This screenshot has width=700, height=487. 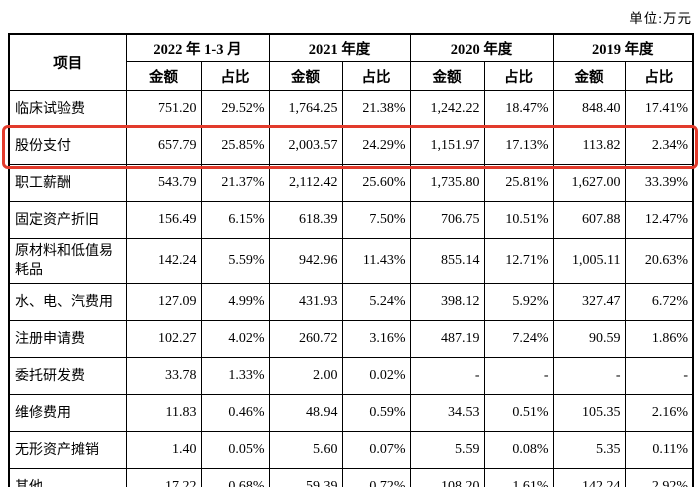 What do you see at coordinates (376, 376) in the screenshot?
I see `ratio-cell: 0.02%` at bounding box center [376, 376].